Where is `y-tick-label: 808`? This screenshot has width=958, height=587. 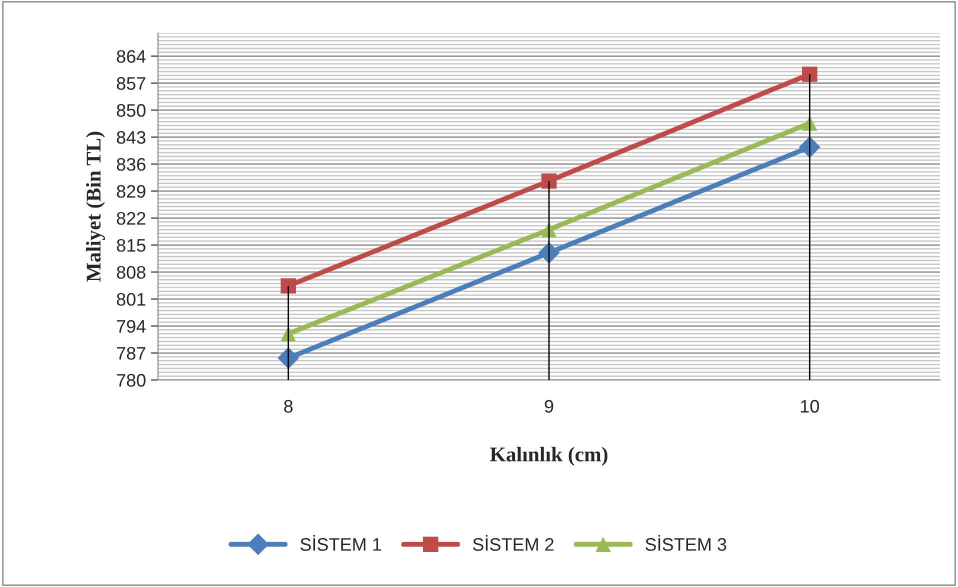 y-tick-label: 808 is located at coordinates (131, 272).